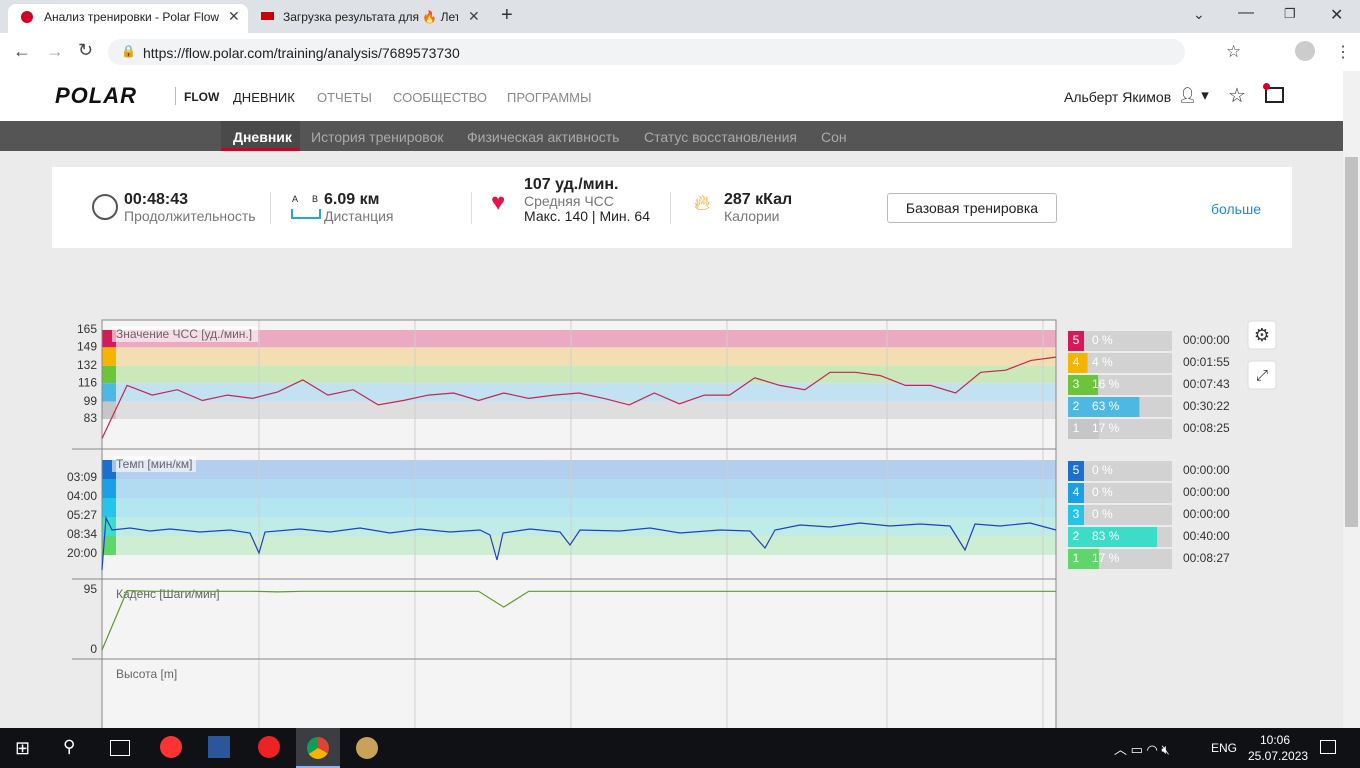  I want to click on app-yandex-browser, so click(171, 747).